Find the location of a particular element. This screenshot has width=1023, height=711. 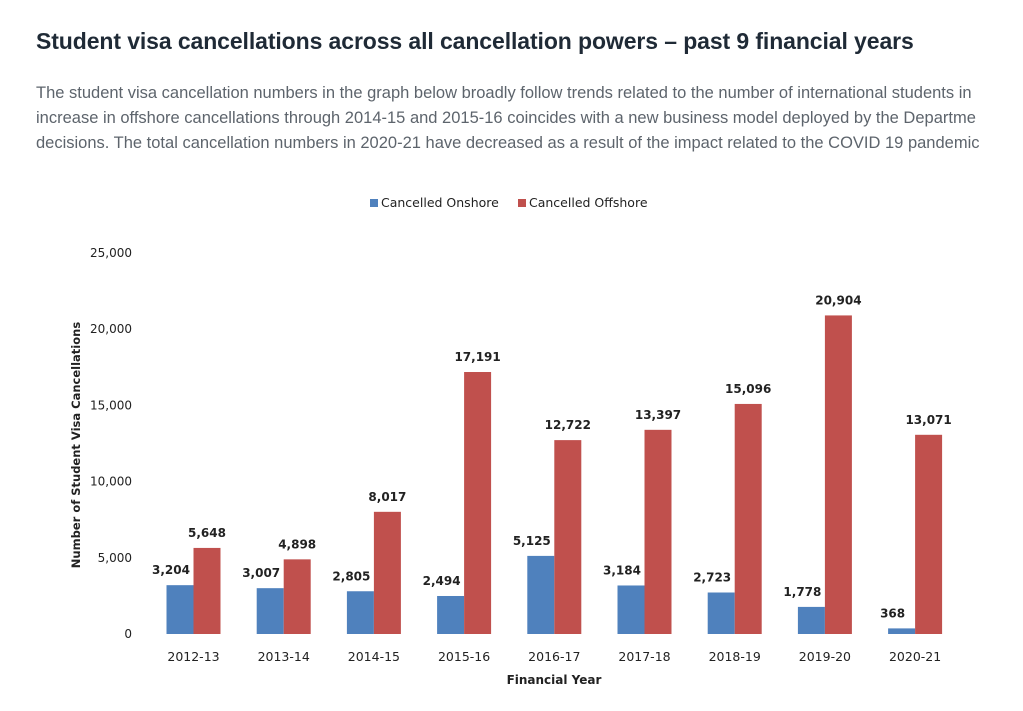

data-label-onshore: 368 is located at coordinates (892, 613).